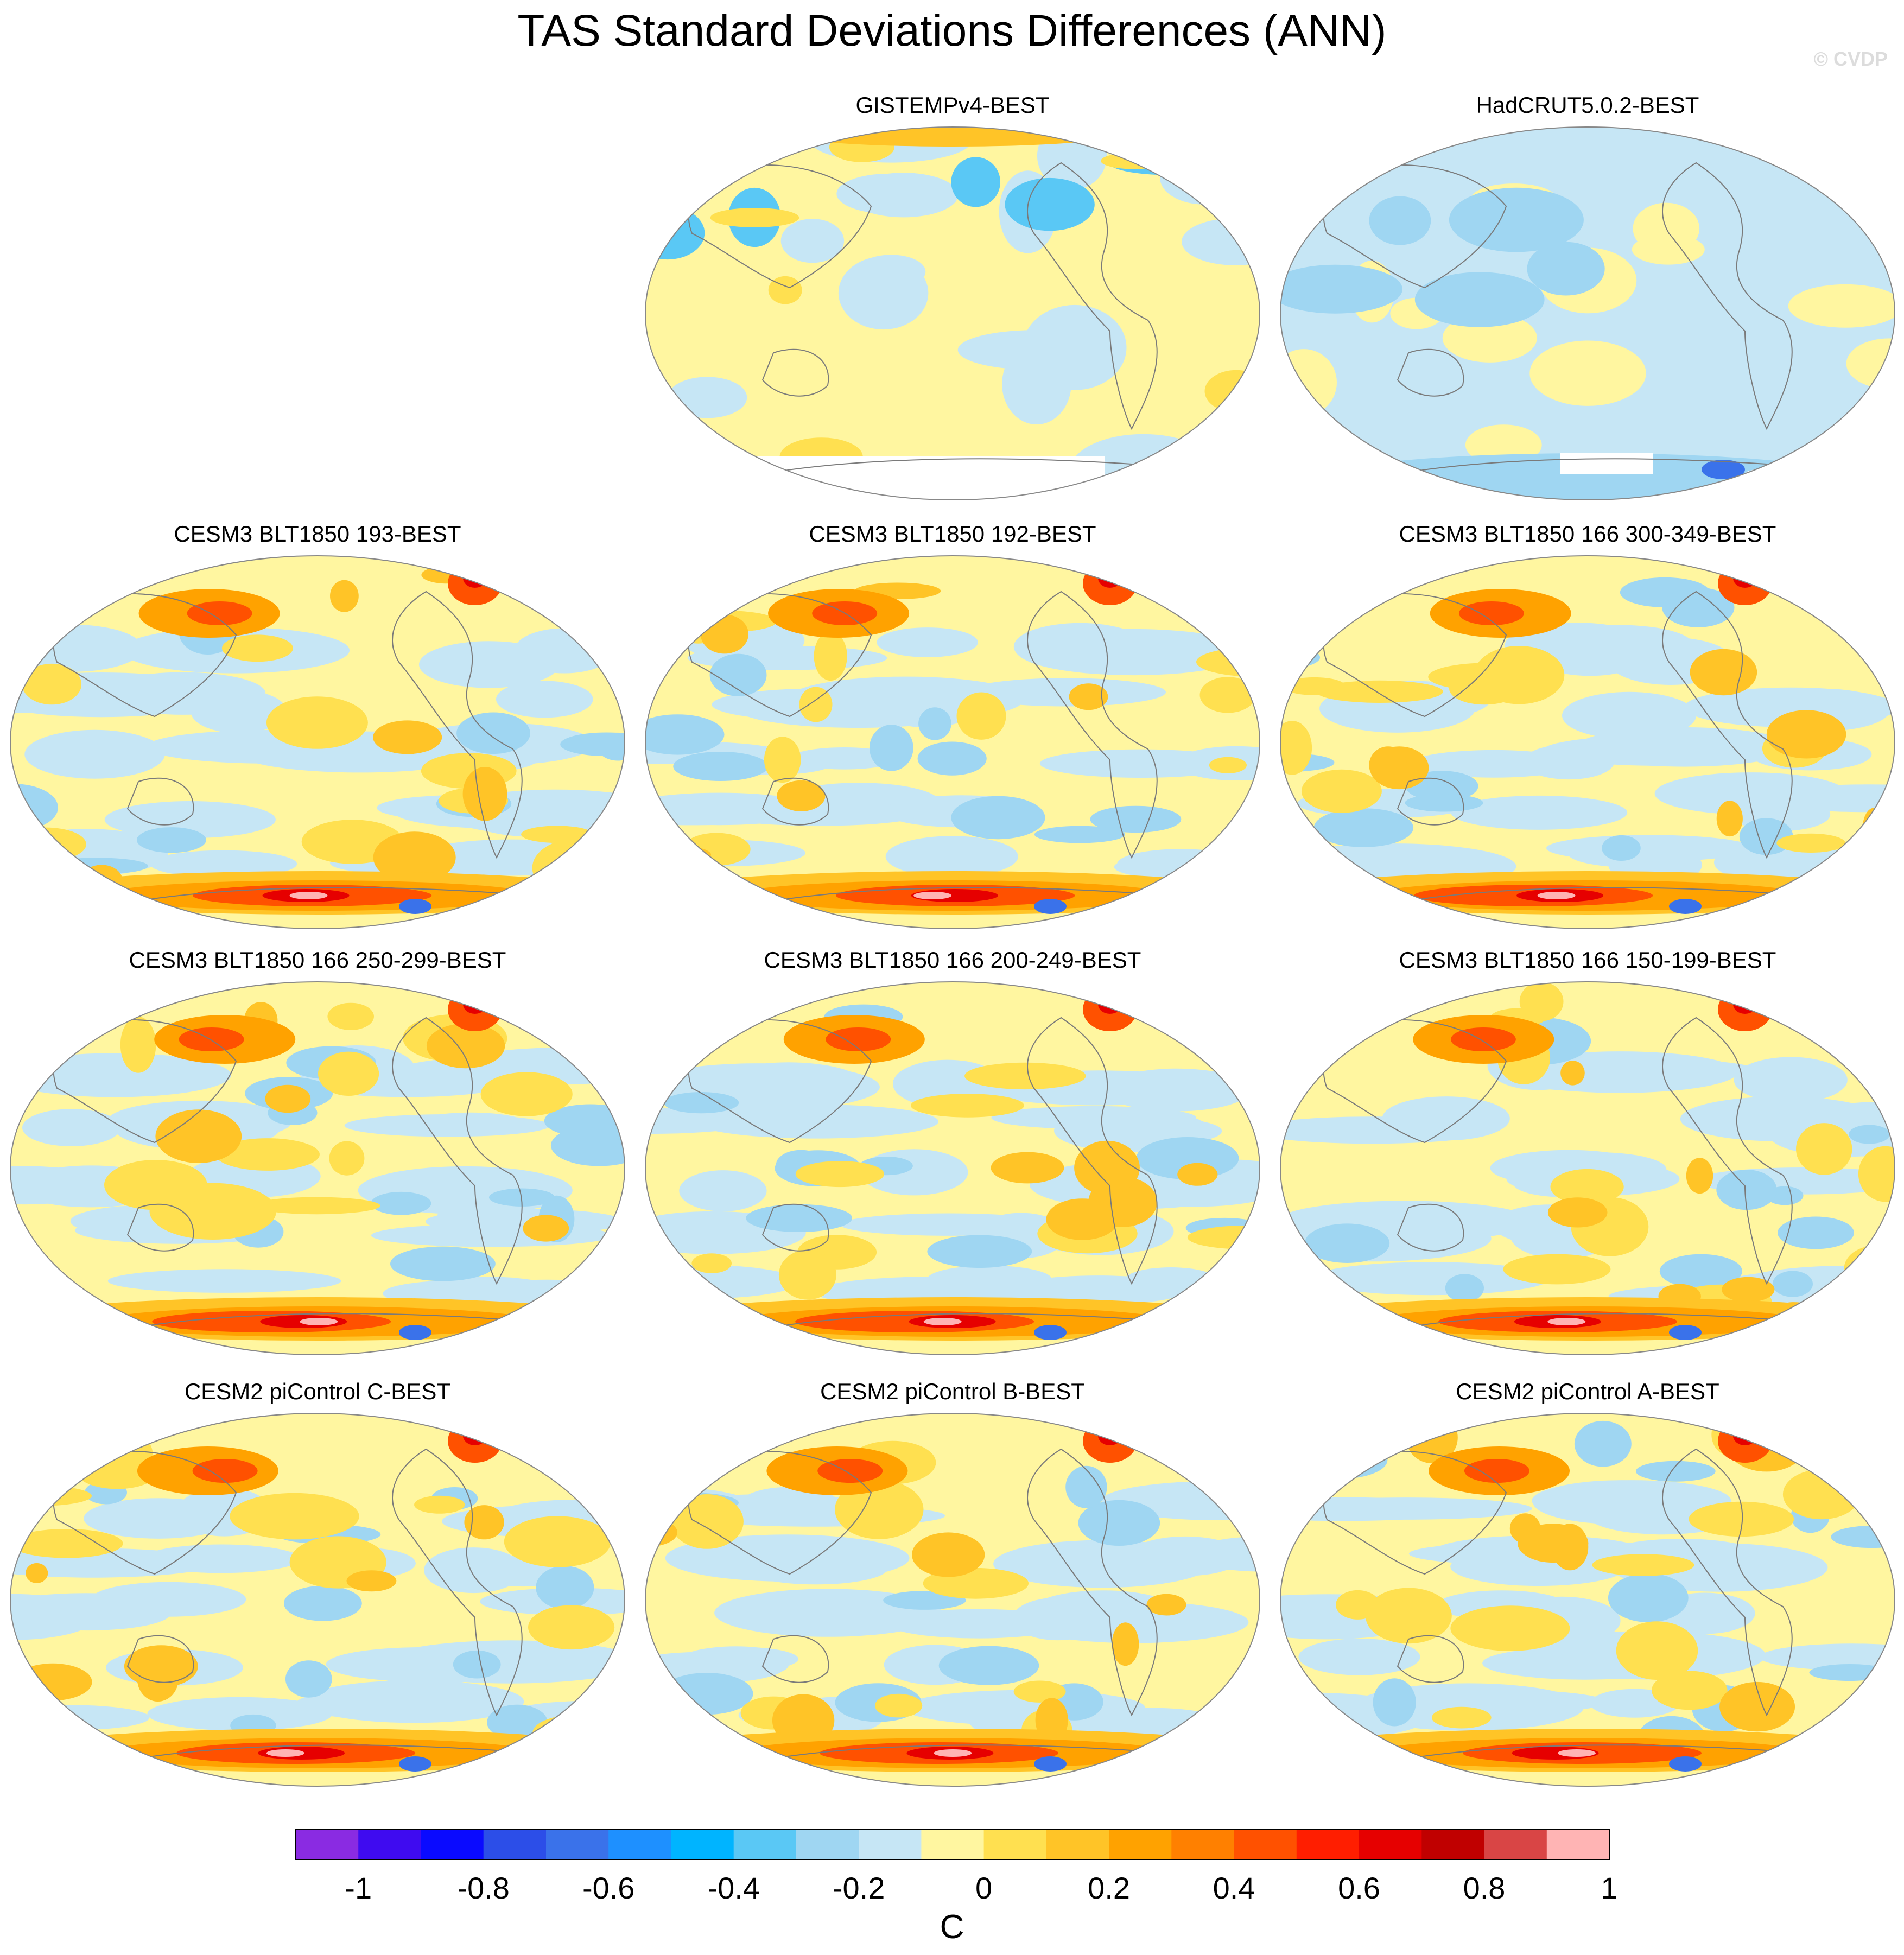 This screenshot has height=1955, width=1904. What do you see at coordinates (317, 960) in the screenshot?
I see `panel-title: CESM3 BLT1850 166 250-299-BEST` at bounding box center [317, 960].